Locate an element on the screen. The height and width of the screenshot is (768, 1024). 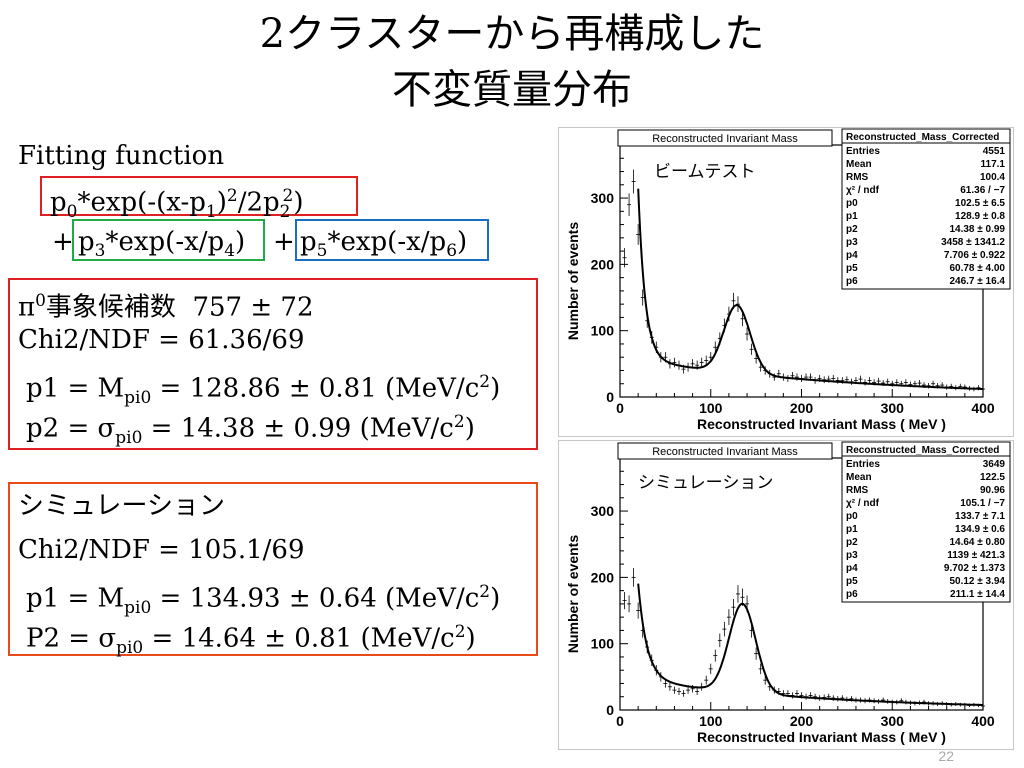
stats-label: Mean is located at coordinates (859, 164).